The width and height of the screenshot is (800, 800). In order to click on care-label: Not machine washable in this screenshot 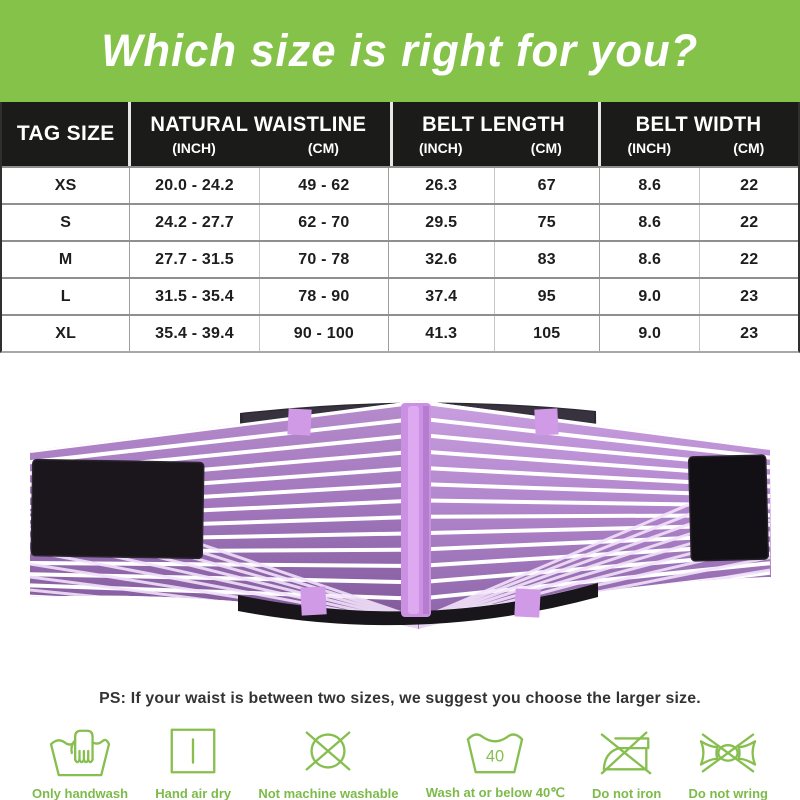, I will do `click(328, 793)`.